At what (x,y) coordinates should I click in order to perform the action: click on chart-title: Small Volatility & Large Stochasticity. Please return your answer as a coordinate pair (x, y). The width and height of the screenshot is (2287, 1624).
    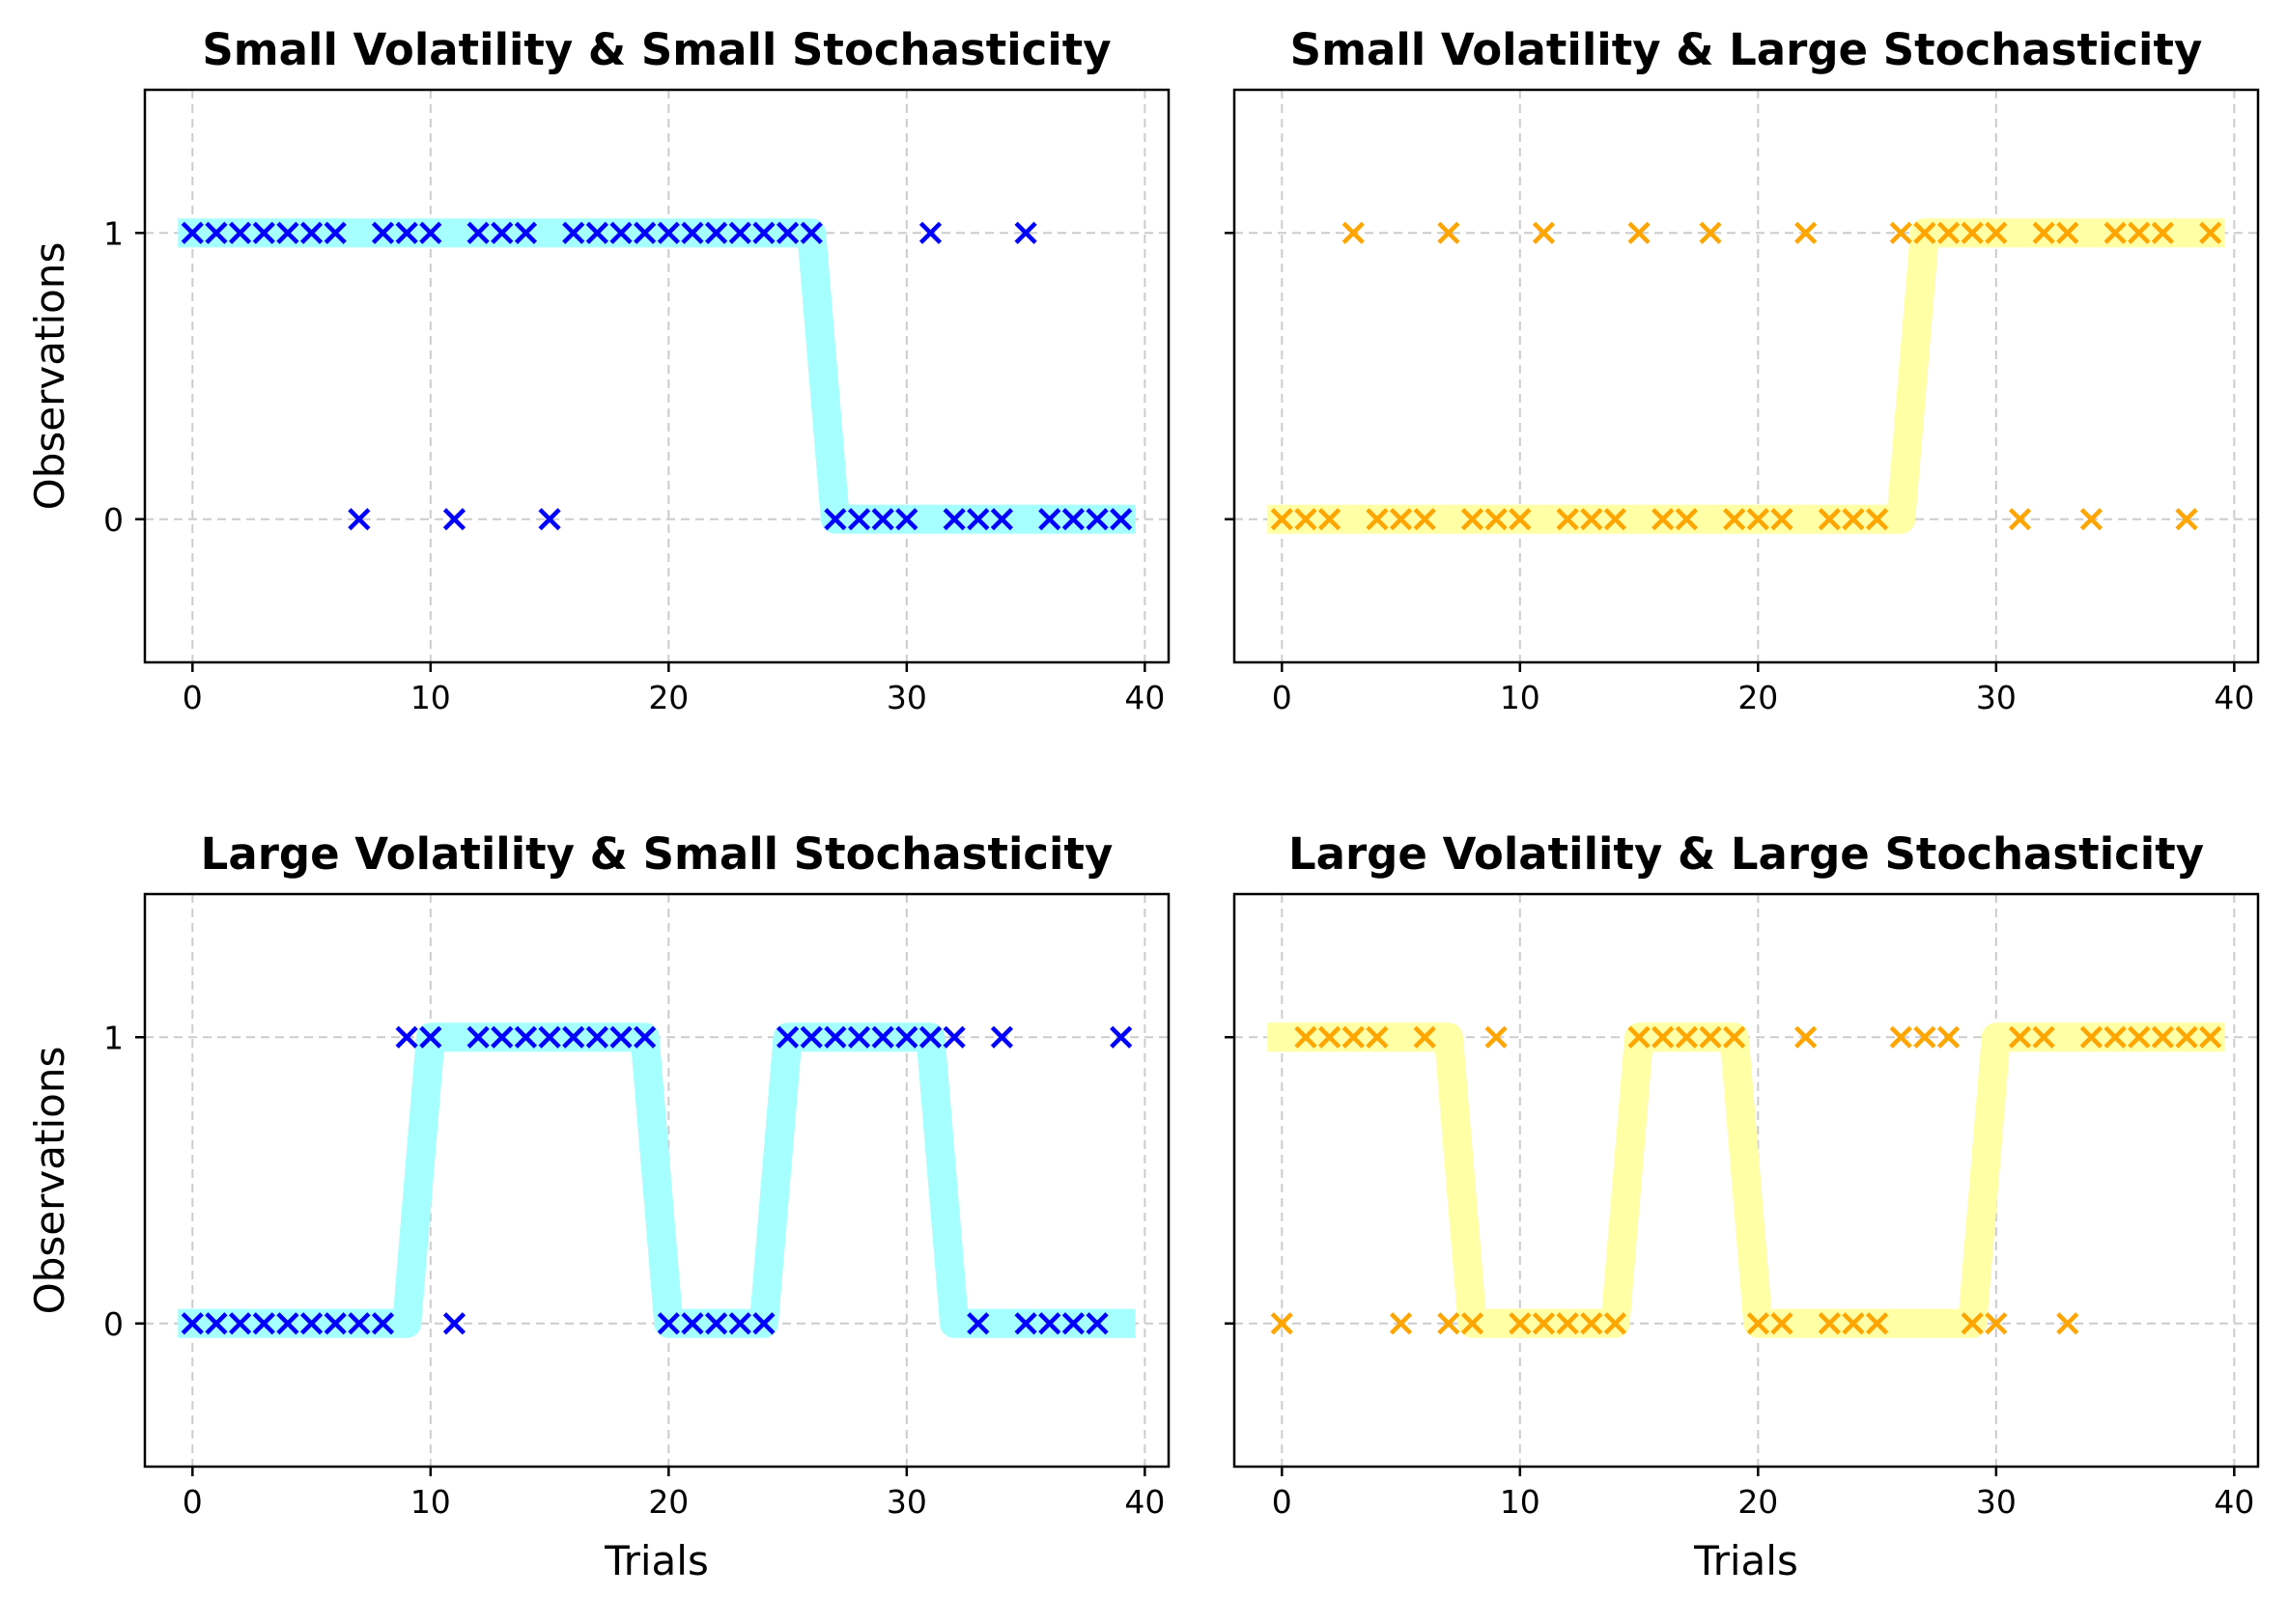
    Looking at the image, I should click on (1746, 50).